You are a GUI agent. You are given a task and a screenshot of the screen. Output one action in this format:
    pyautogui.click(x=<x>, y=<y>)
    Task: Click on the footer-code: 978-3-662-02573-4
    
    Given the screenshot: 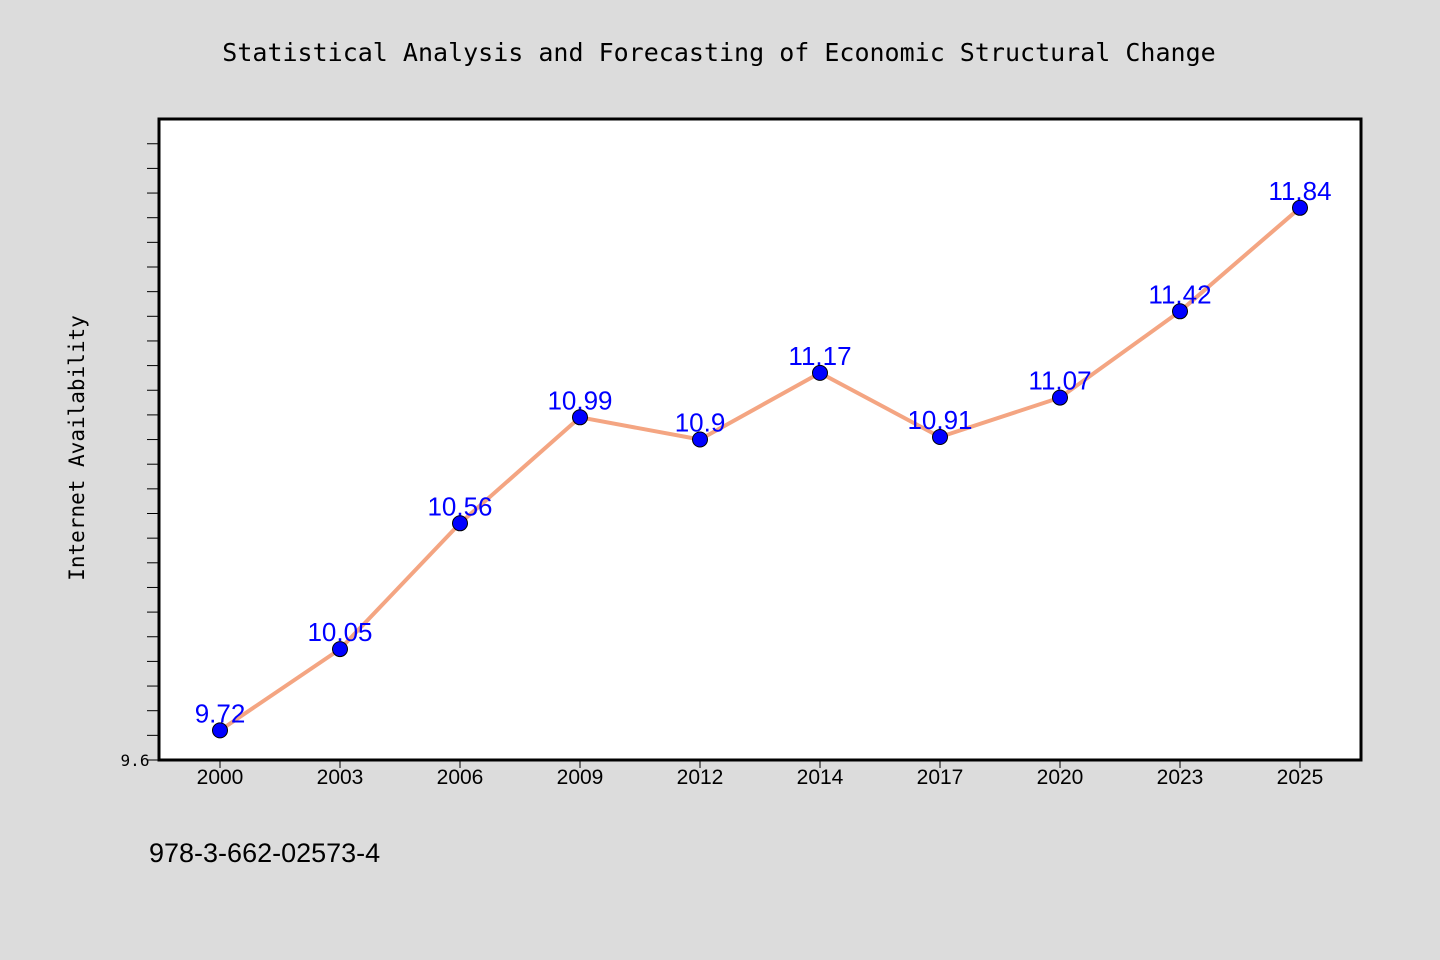 What is the action you would take?
    pyautogui.click(x=264, y=853)
    